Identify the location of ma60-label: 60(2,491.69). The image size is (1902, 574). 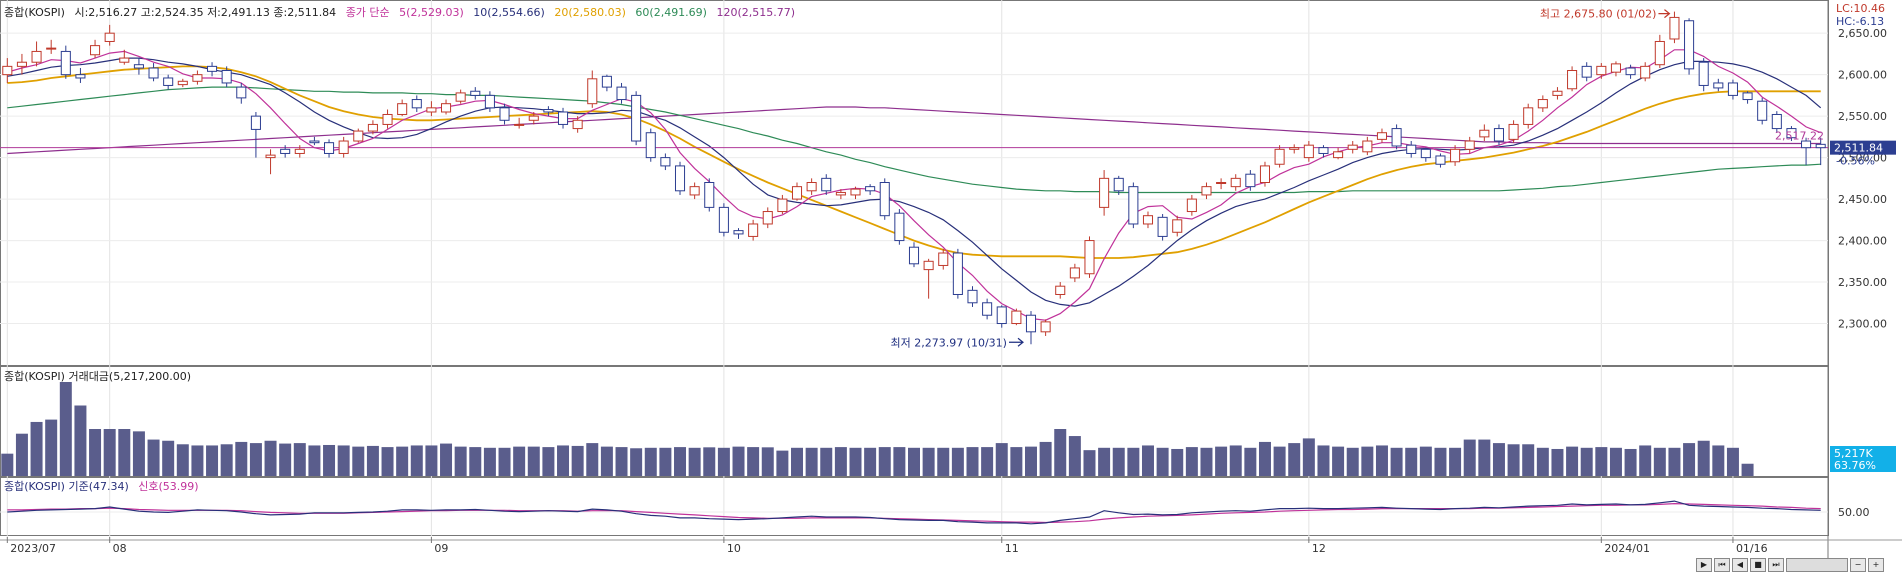
(671, 12).